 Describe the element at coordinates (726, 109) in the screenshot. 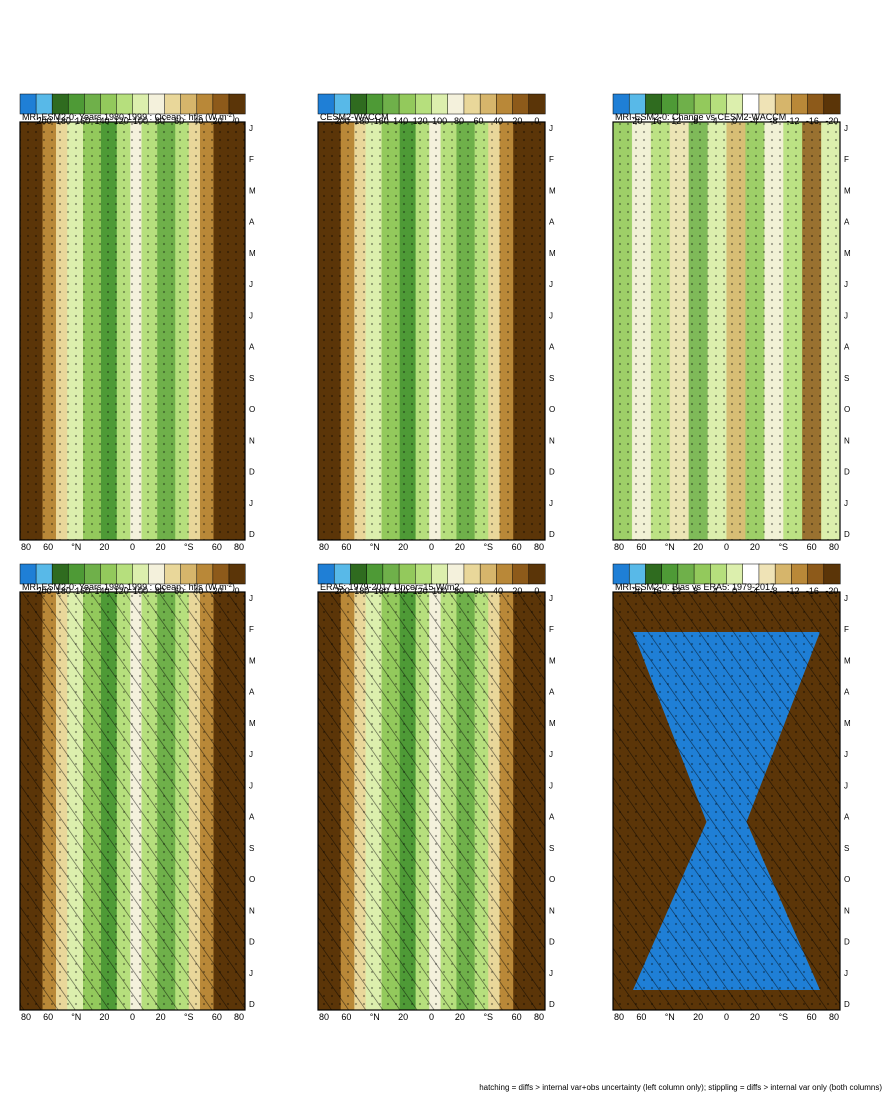

I see `panel-6-colorbar: 20 16 12 8 4 0 -4 -8 -12 -16 -20` at that location.